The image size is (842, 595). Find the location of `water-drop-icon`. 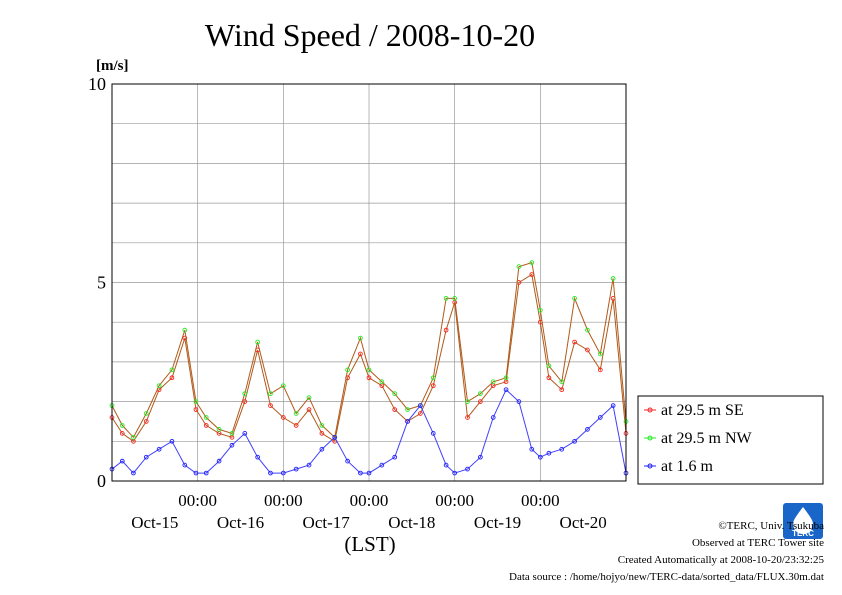

water-drop-icon is located at coordinates (803, 520).